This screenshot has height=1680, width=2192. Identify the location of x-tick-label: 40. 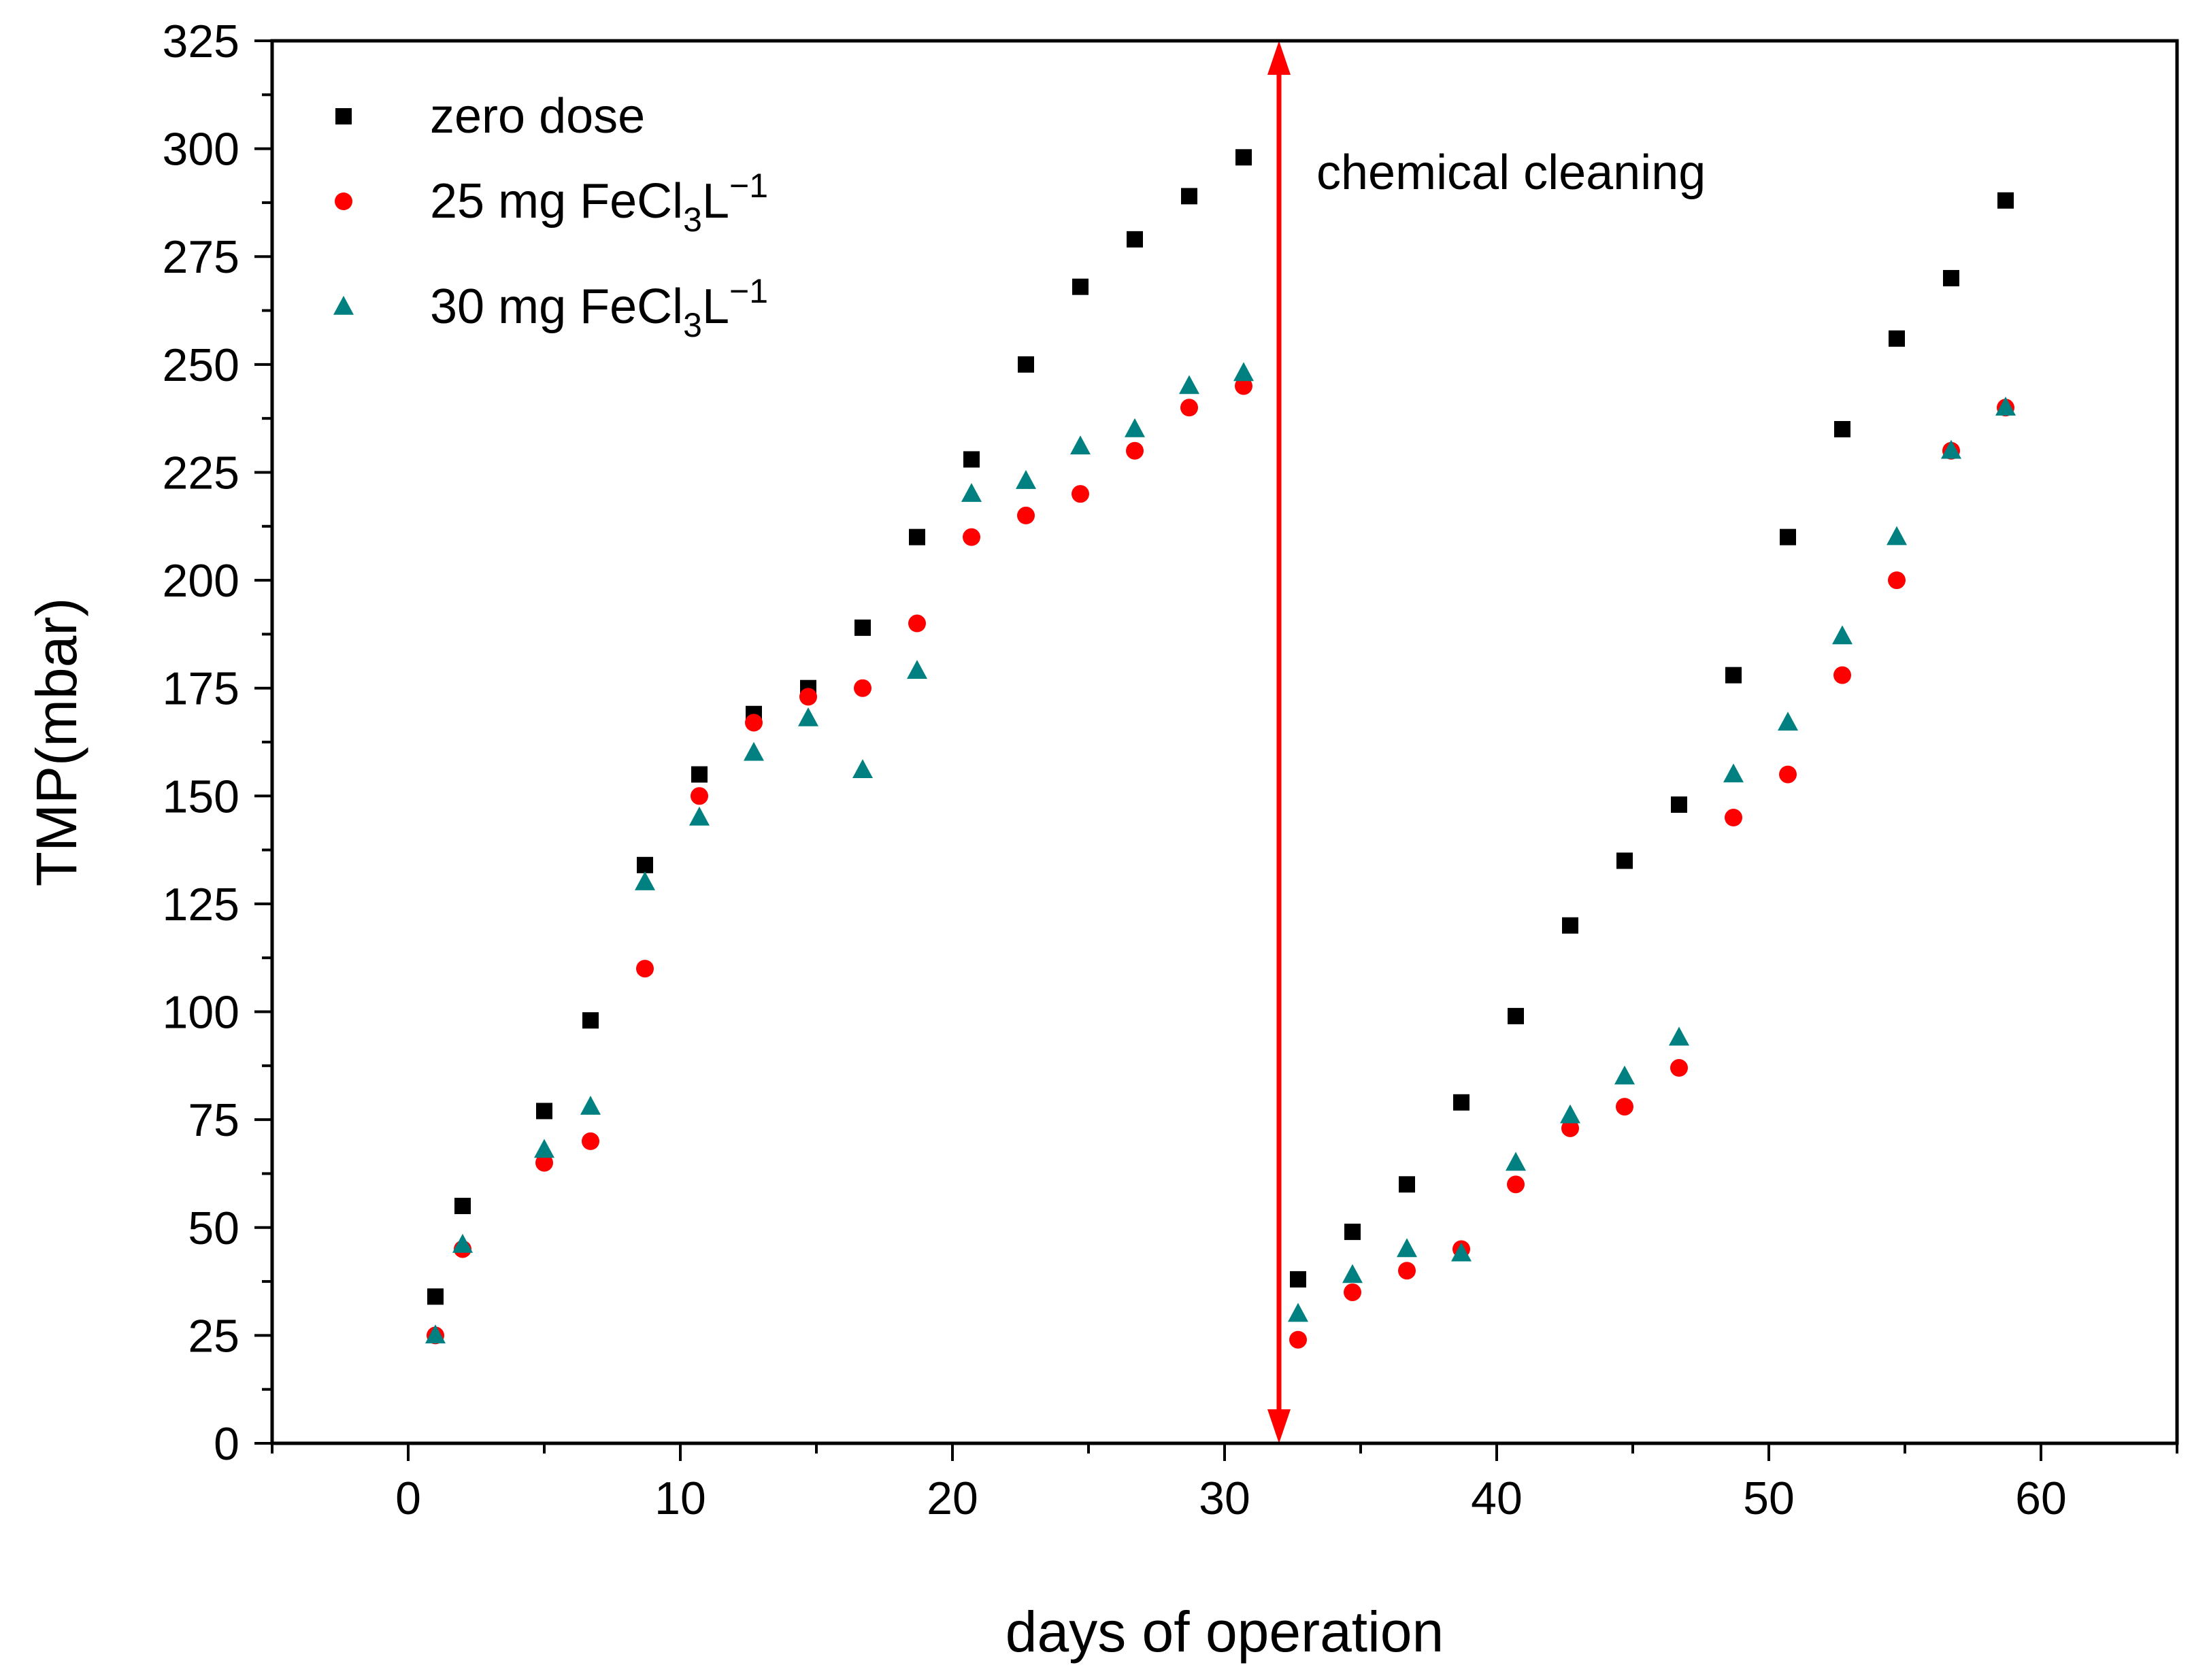
(1497, 1498).